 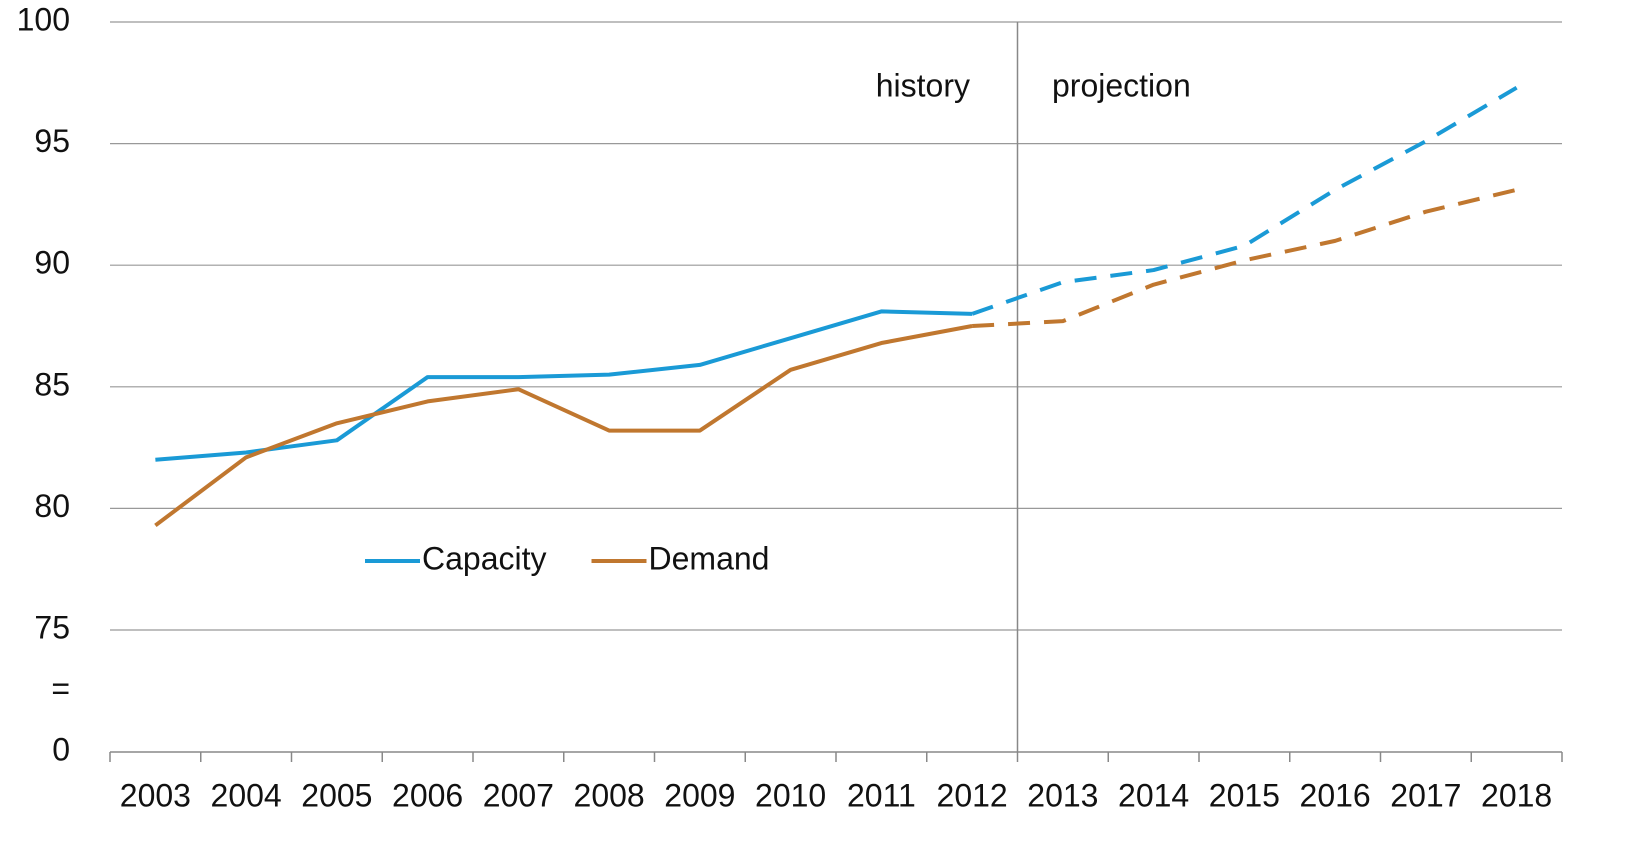 What do you see at coordinates (1121, 85) in the screenshot?
I see `annotation-projection: projection` at bounding box center [1121, 85].